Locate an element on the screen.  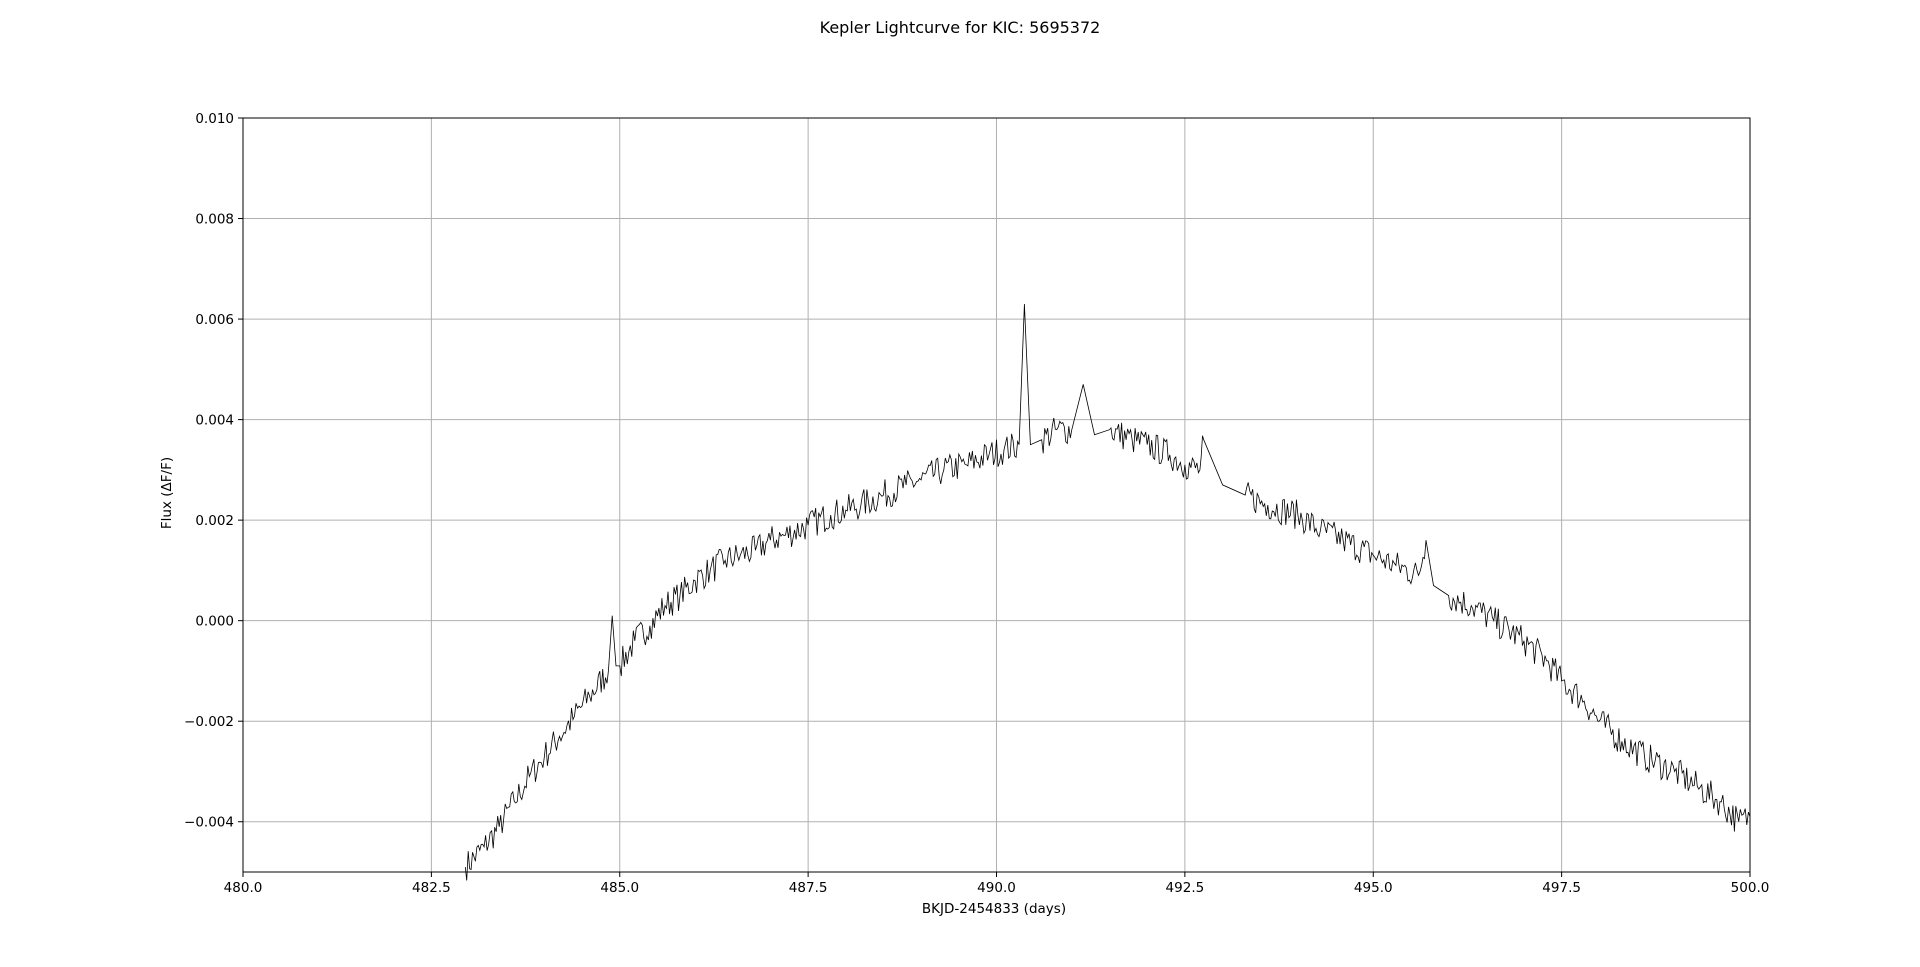
y-tick-label: 0.002 is located at coordinates (214, 521).